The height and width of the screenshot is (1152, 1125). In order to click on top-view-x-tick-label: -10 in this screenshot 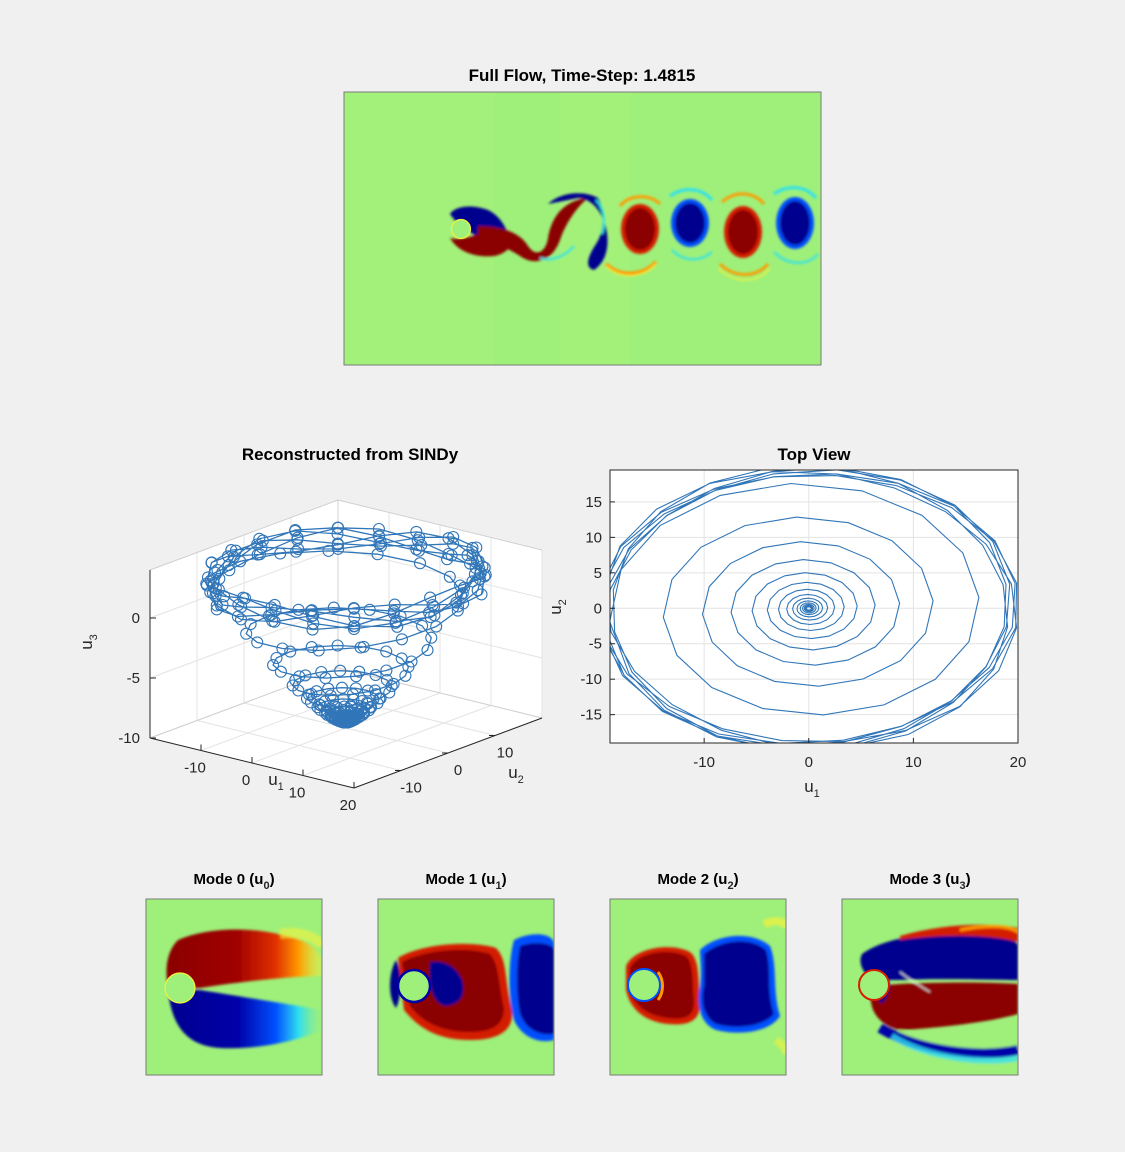, I will do `click(704, 762)`.